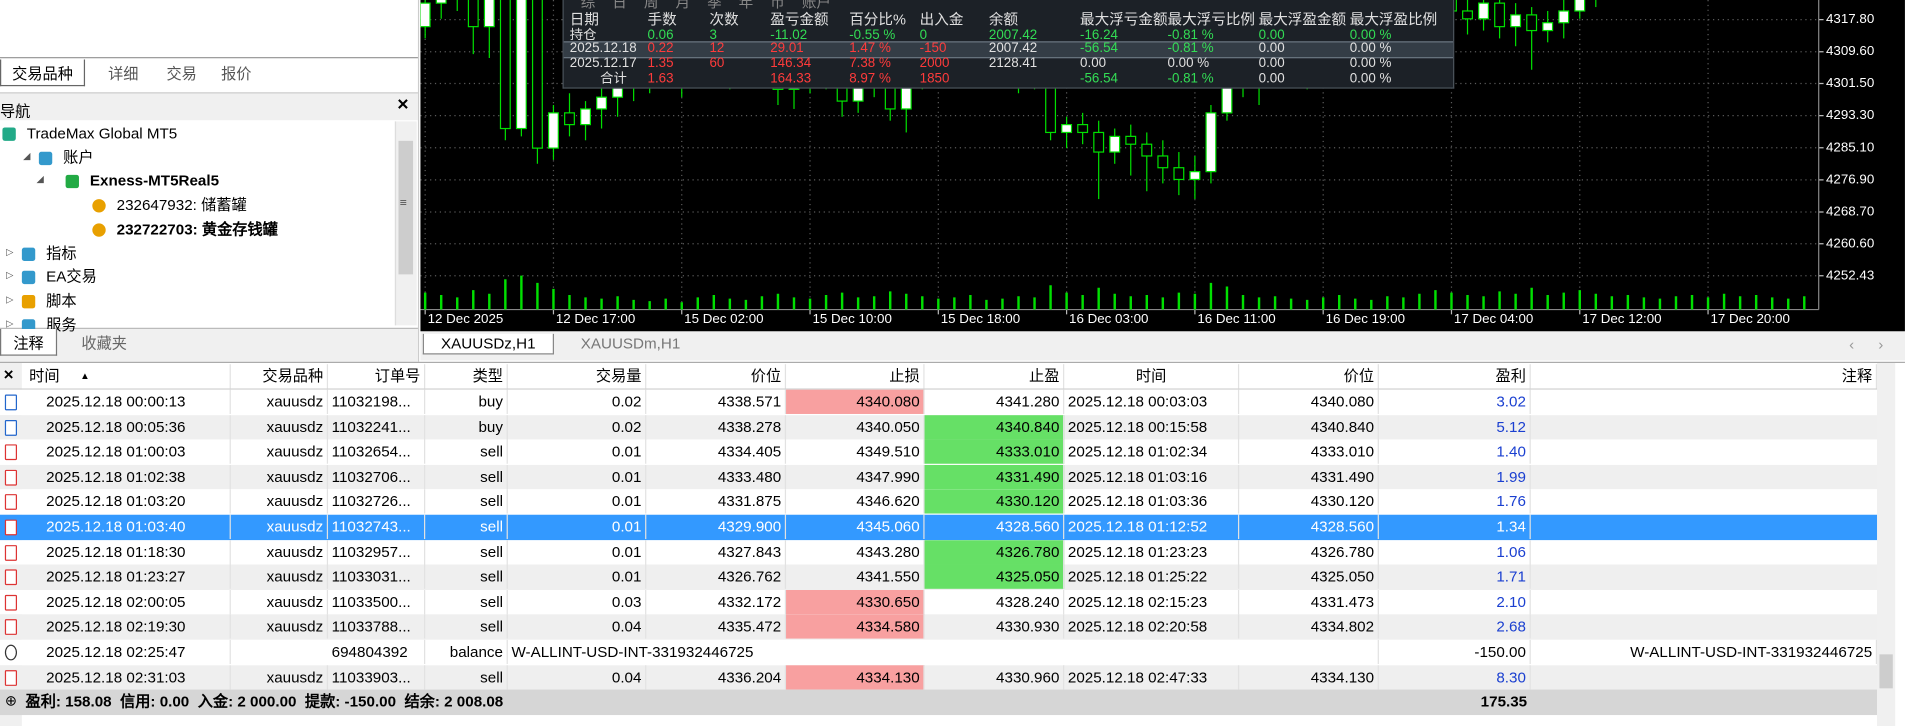 The width and height of the screenshot is (1905, 726). Describe the element at coordinates (123, 74) in the screenshot. I see `symbol-tab: 详细` at that location.